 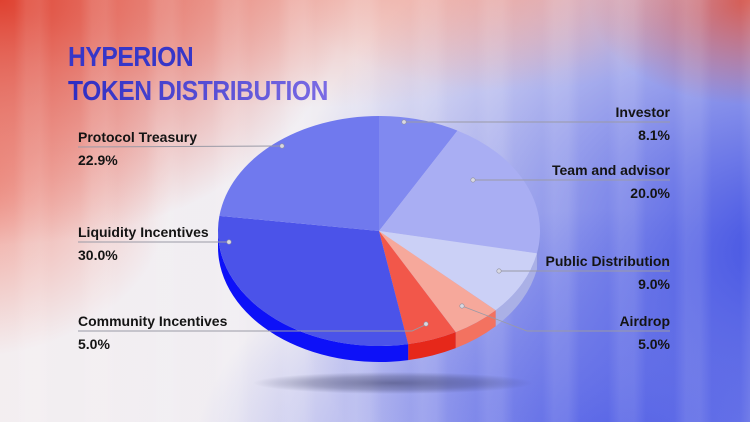 I want to click on leader-dot-public-distribution, so click(x=499, y=271).